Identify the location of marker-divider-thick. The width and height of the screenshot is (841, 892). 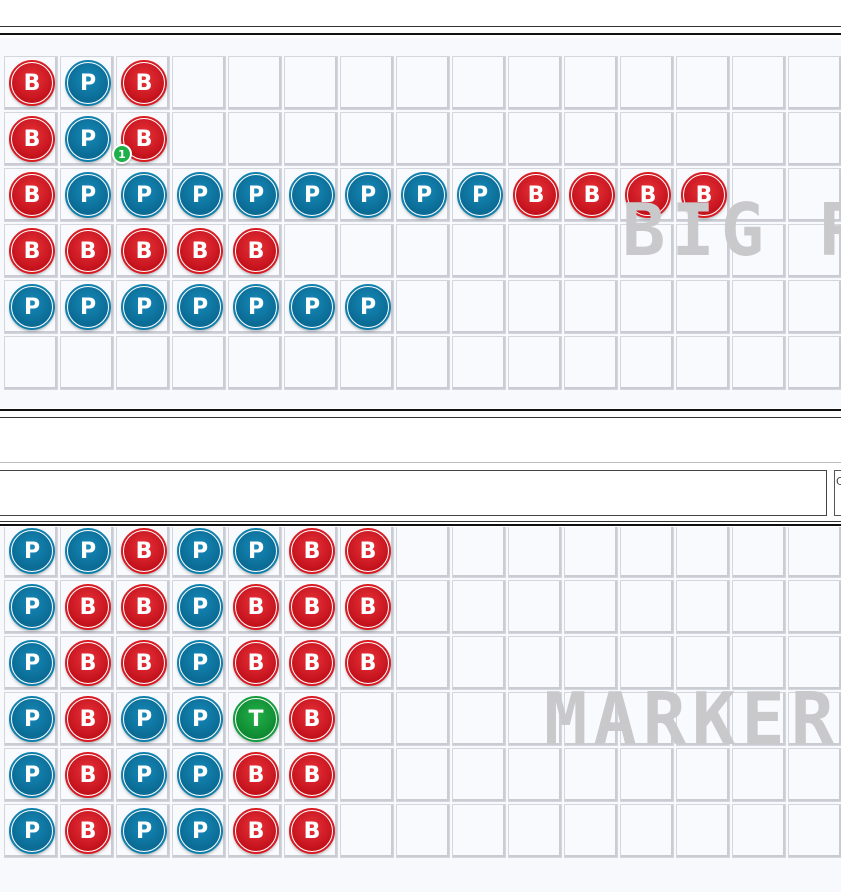
(420, 525).